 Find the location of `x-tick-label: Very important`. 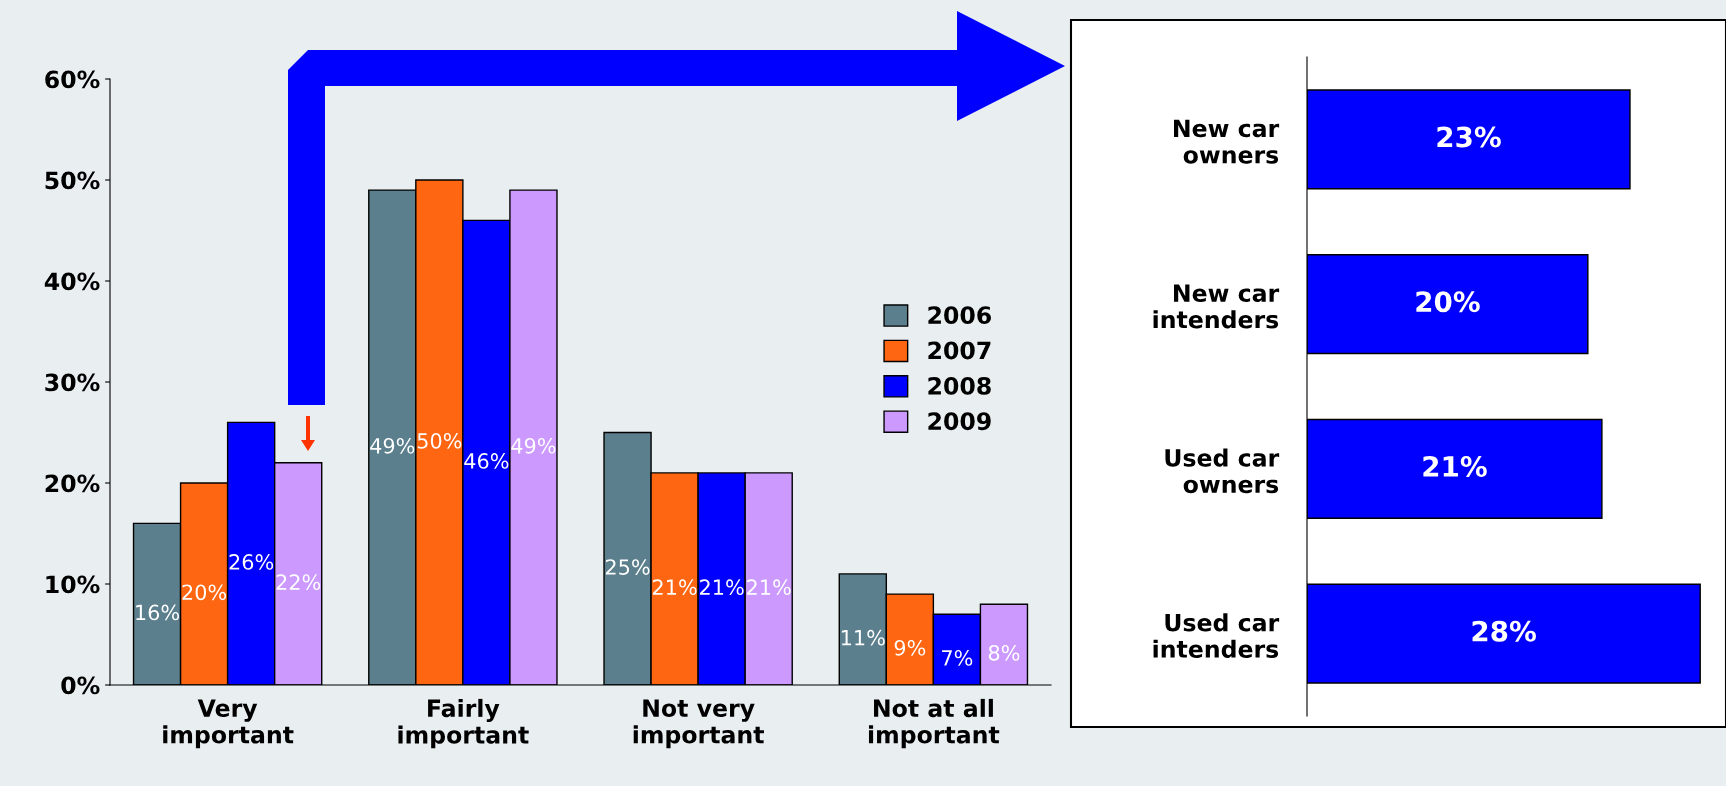

x-tick-label: Very important is located at coordinates (228, 724).